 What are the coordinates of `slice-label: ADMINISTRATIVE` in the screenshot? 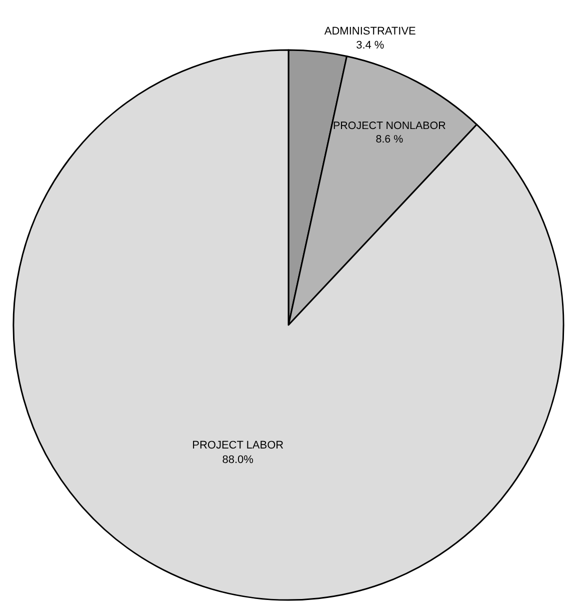 It's located at (370, 31).